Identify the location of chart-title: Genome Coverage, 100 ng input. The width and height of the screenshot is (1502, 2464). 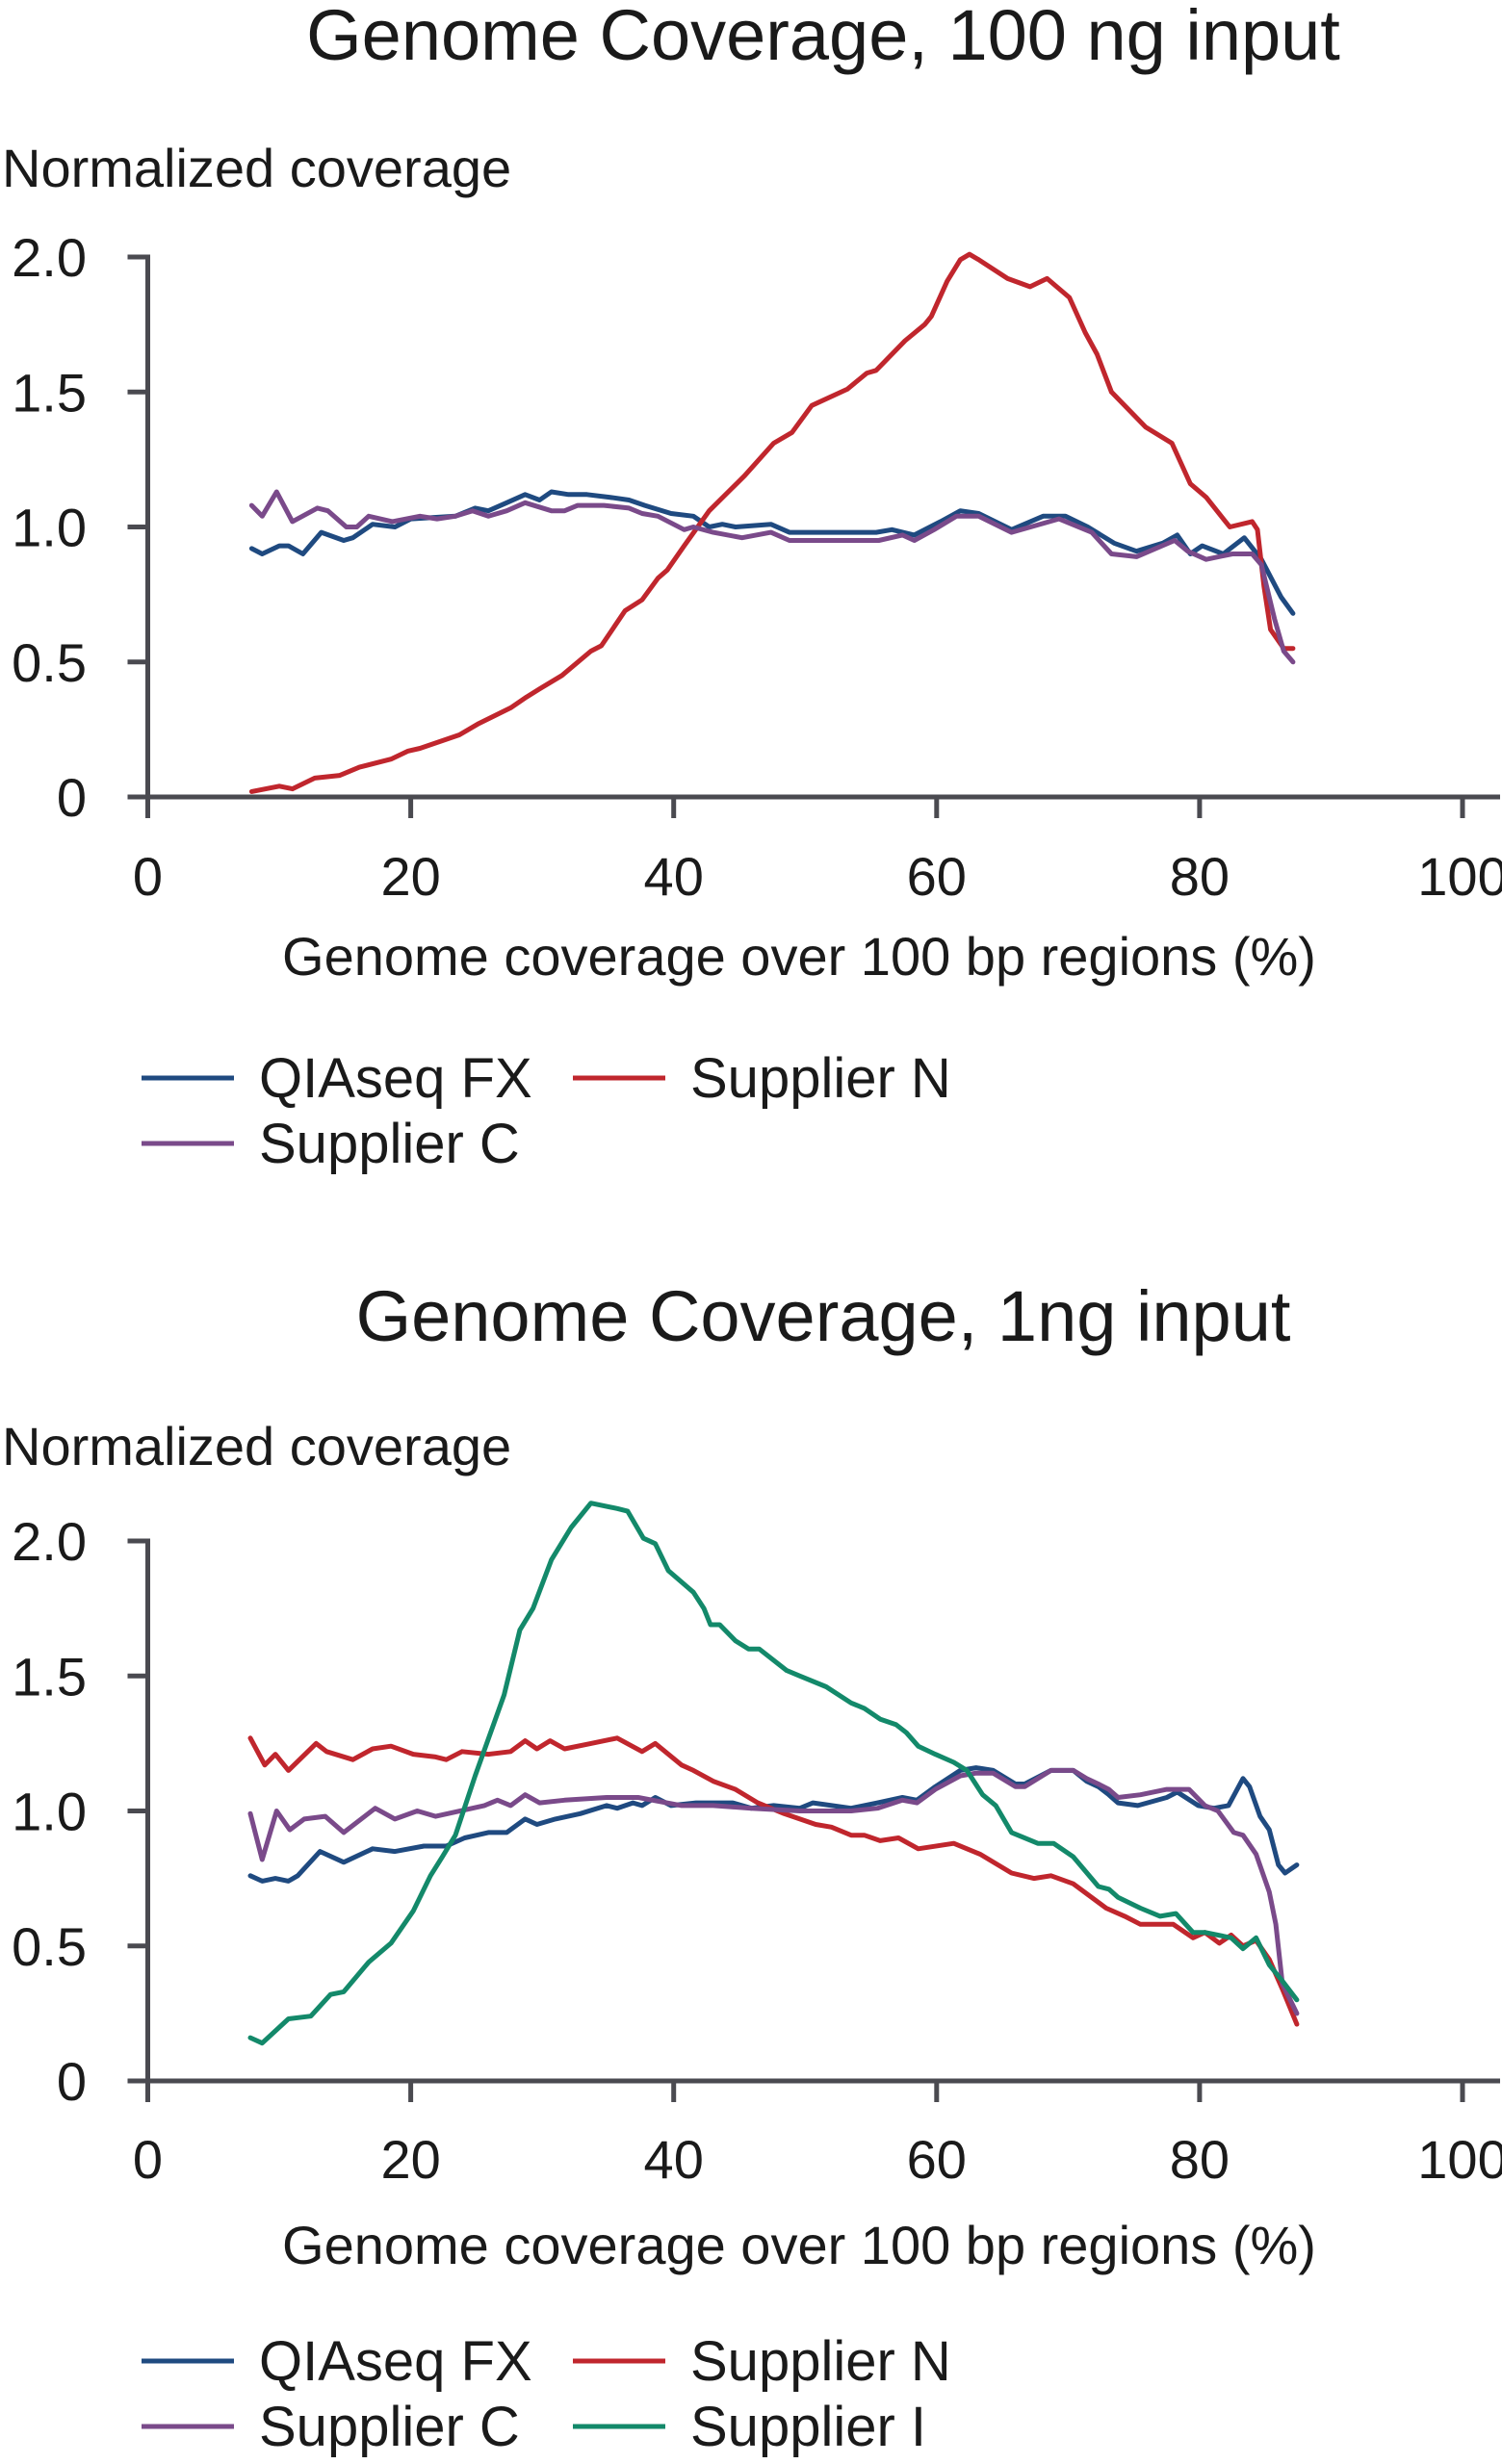
(823, 37).